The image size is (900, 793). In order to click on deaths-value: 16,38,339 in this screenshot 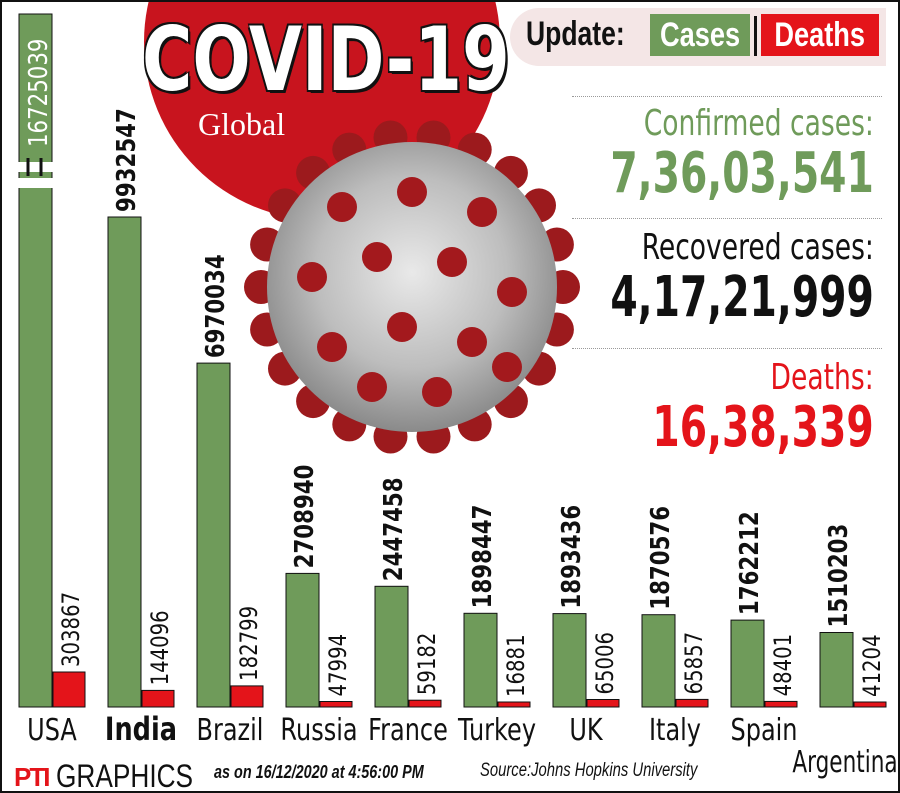, I will do `click(763, 427)`.